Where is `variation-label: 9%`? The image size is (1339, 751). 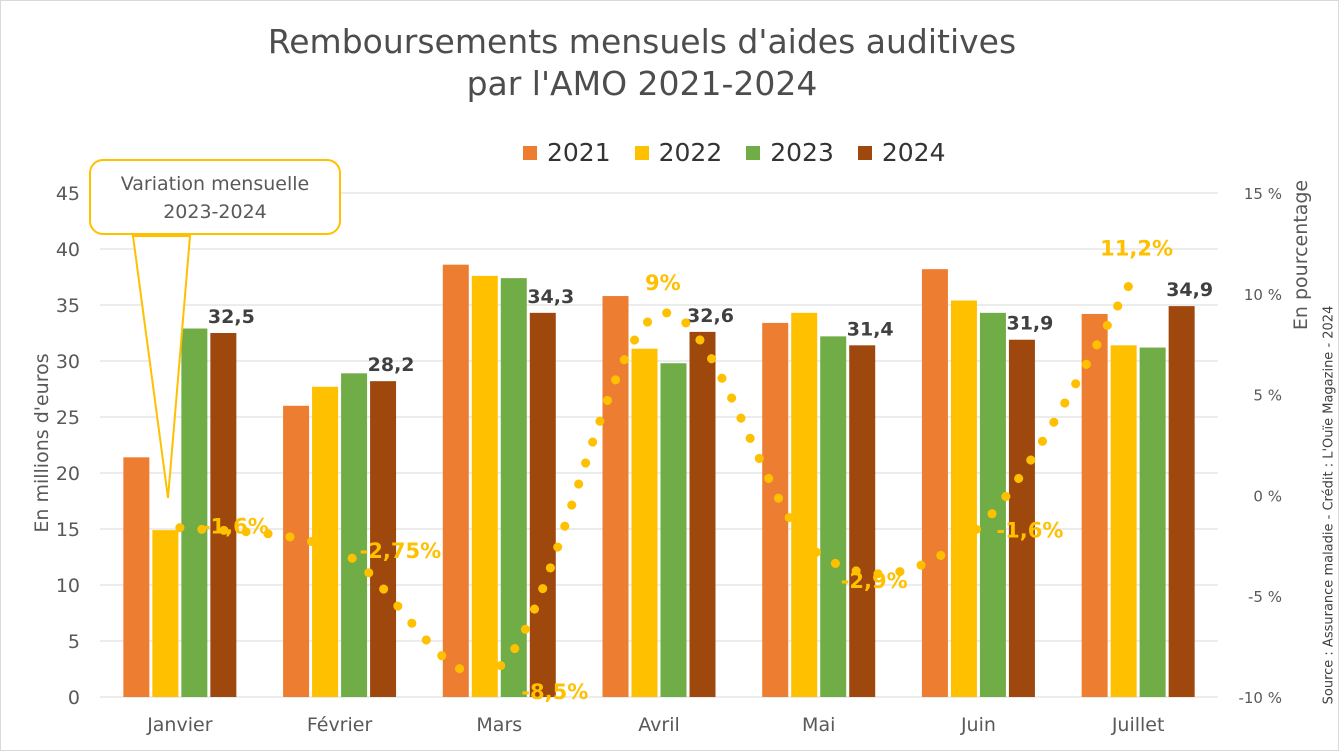
variation-label: 9% is located at coordinates (663, 283).